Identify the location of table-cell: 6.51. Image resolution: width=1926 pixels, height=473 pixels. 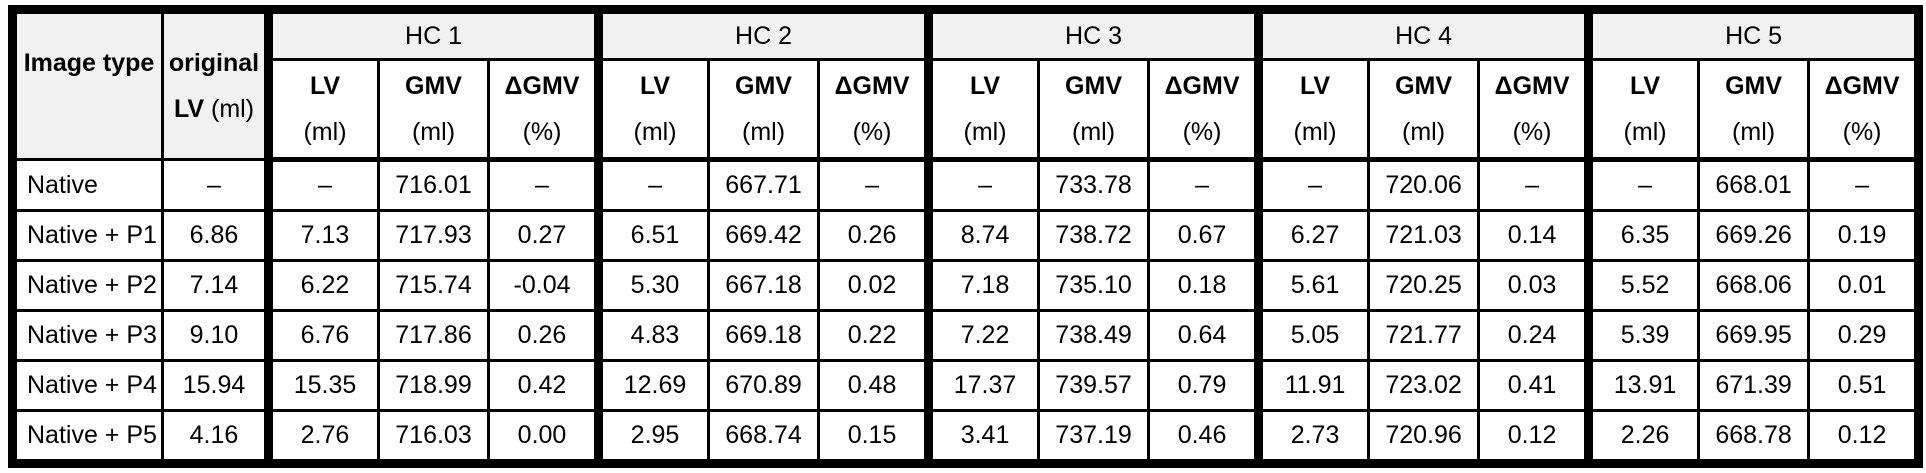
(652, 235).